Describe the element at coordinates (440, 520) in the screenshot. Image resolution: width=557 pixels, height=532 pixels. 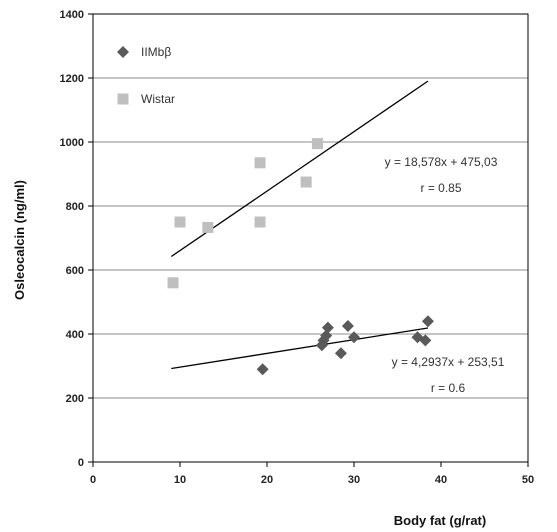
I see `x-axis-title: Body fat (g/rat)` at that location.